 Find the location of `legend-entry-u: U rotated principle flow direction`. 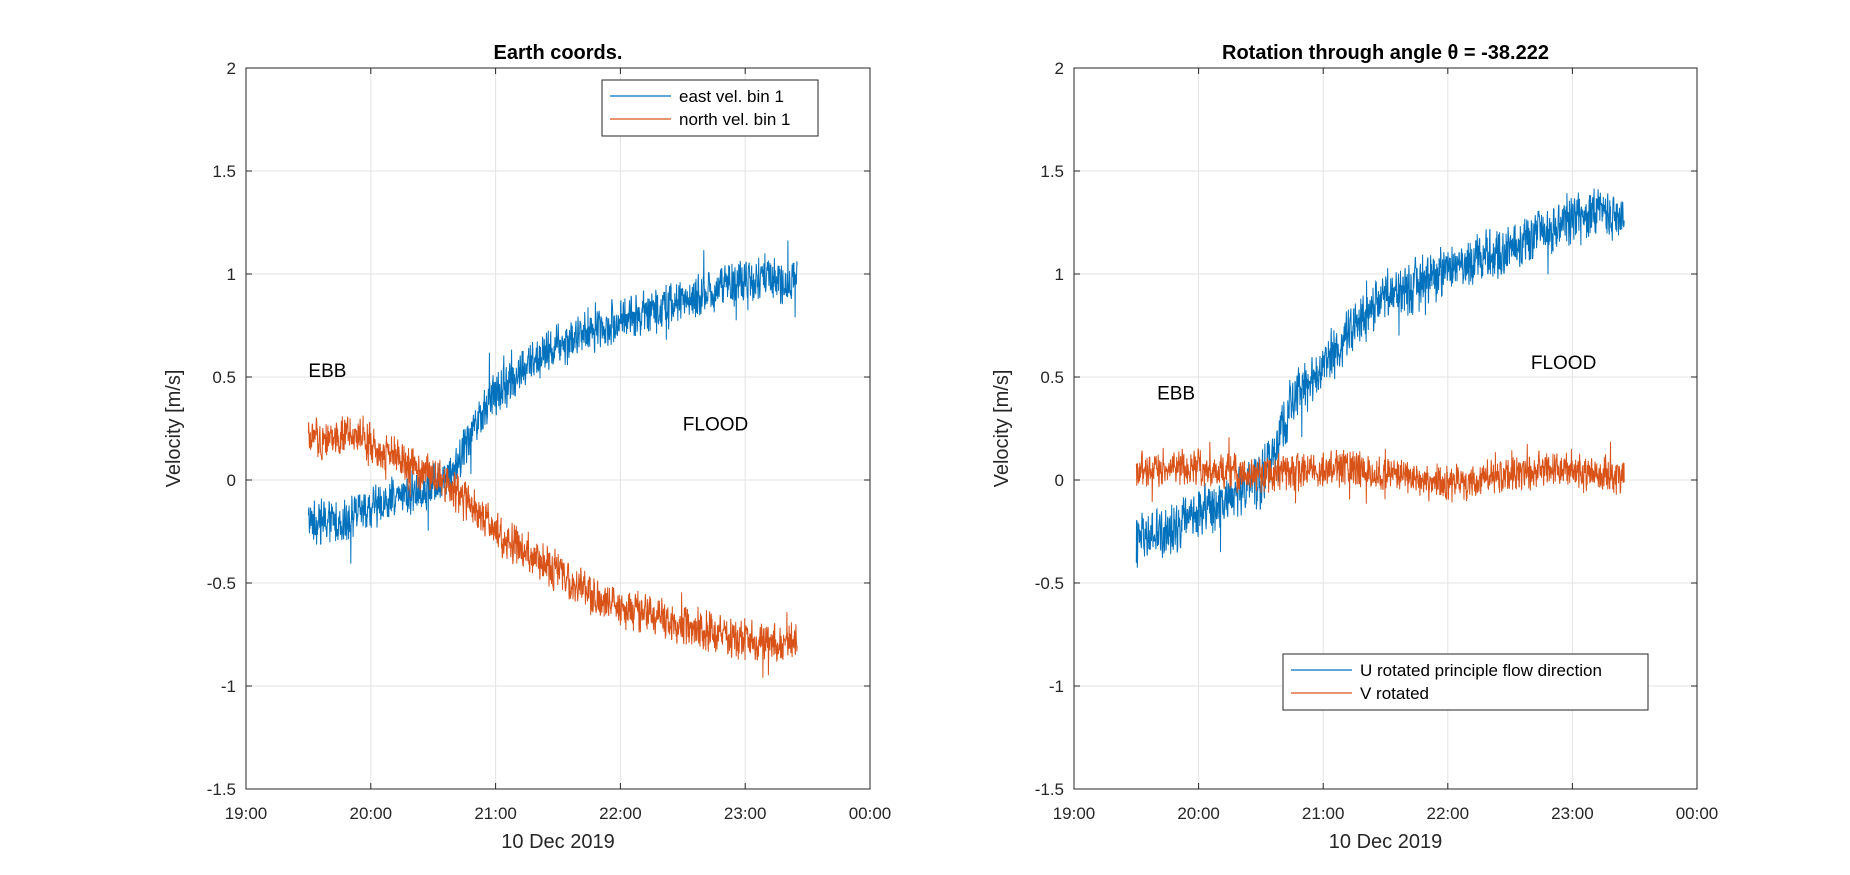

legend-entry-u: U rotated principle flow direction is located at coordinates (1481, 670).